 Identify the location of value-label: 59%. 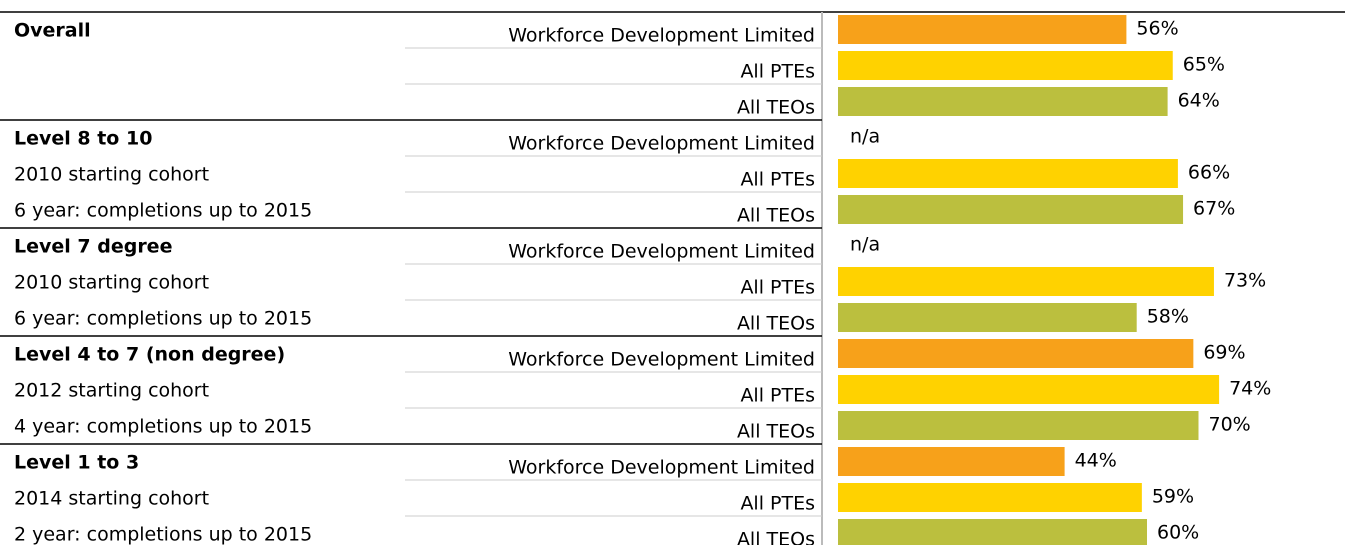
(1173, 497).